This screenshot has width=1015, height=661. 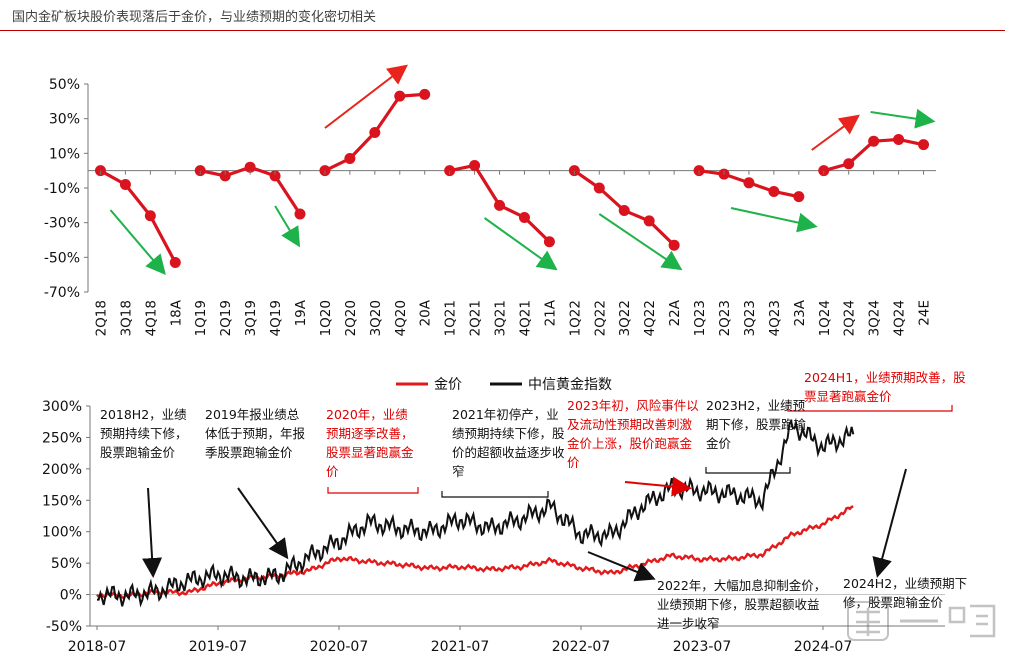 I want to click on top-x-tick-label: 1Q23, so click(x=700, y=318).